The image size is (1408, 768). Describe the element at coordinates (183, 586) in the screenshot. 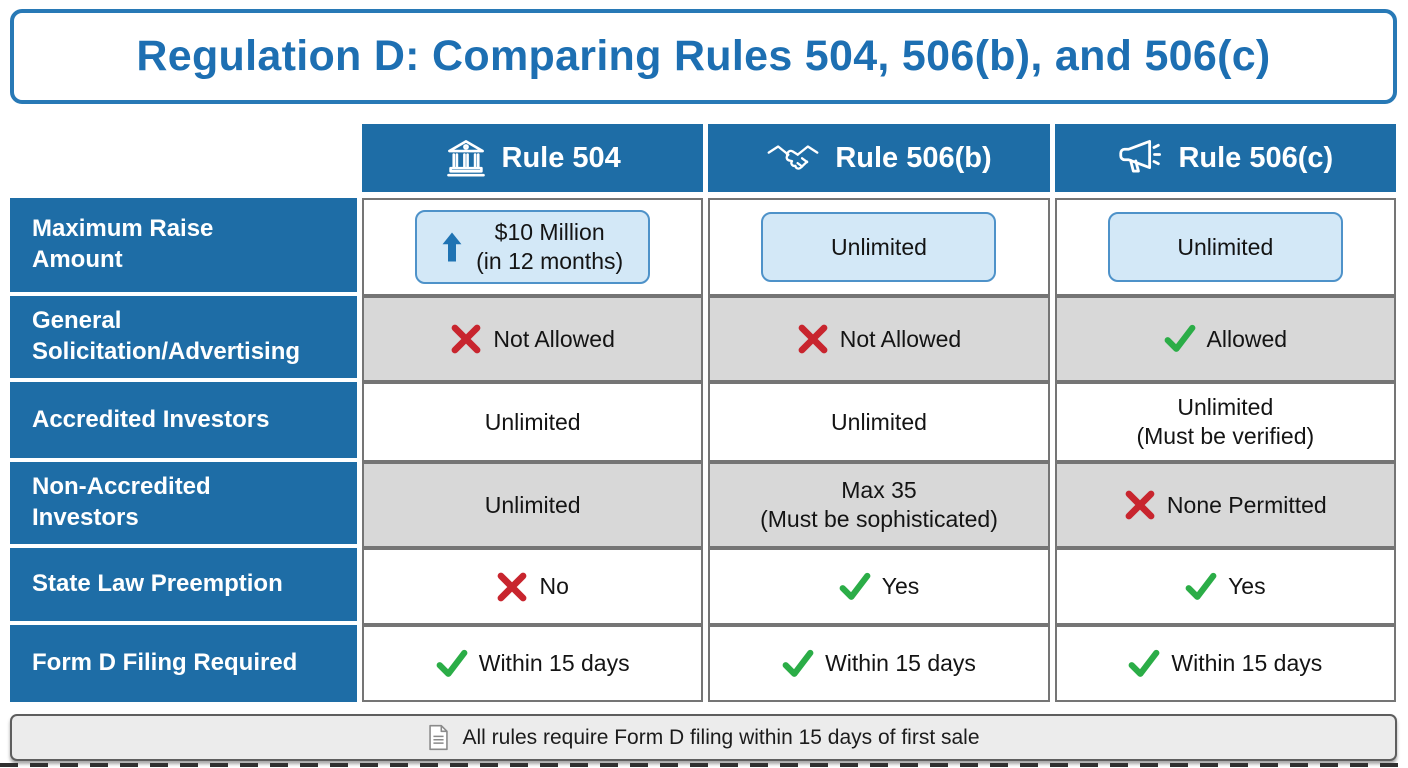

I see `row-header-state-law-preemption: State Law Preemption` at that location.